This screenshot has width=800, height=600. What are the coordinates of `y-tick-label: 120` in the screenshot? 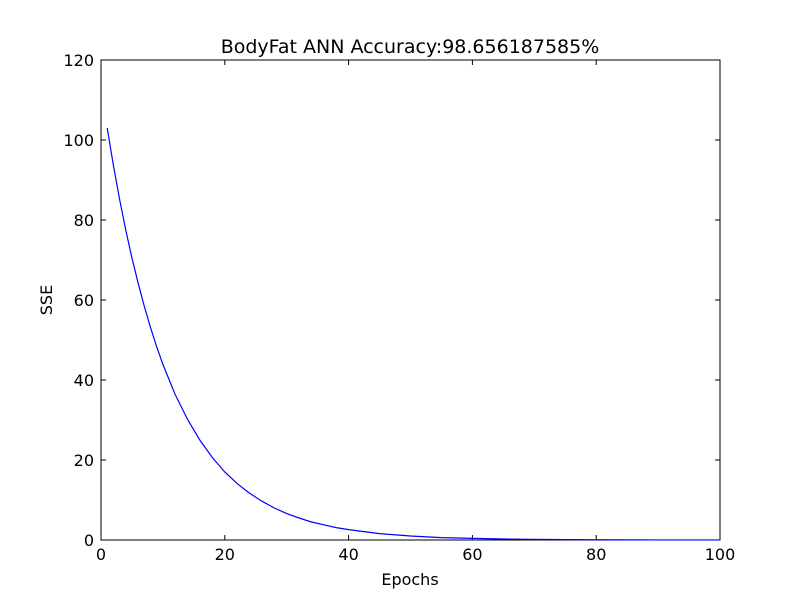 It's located at (78, 60).